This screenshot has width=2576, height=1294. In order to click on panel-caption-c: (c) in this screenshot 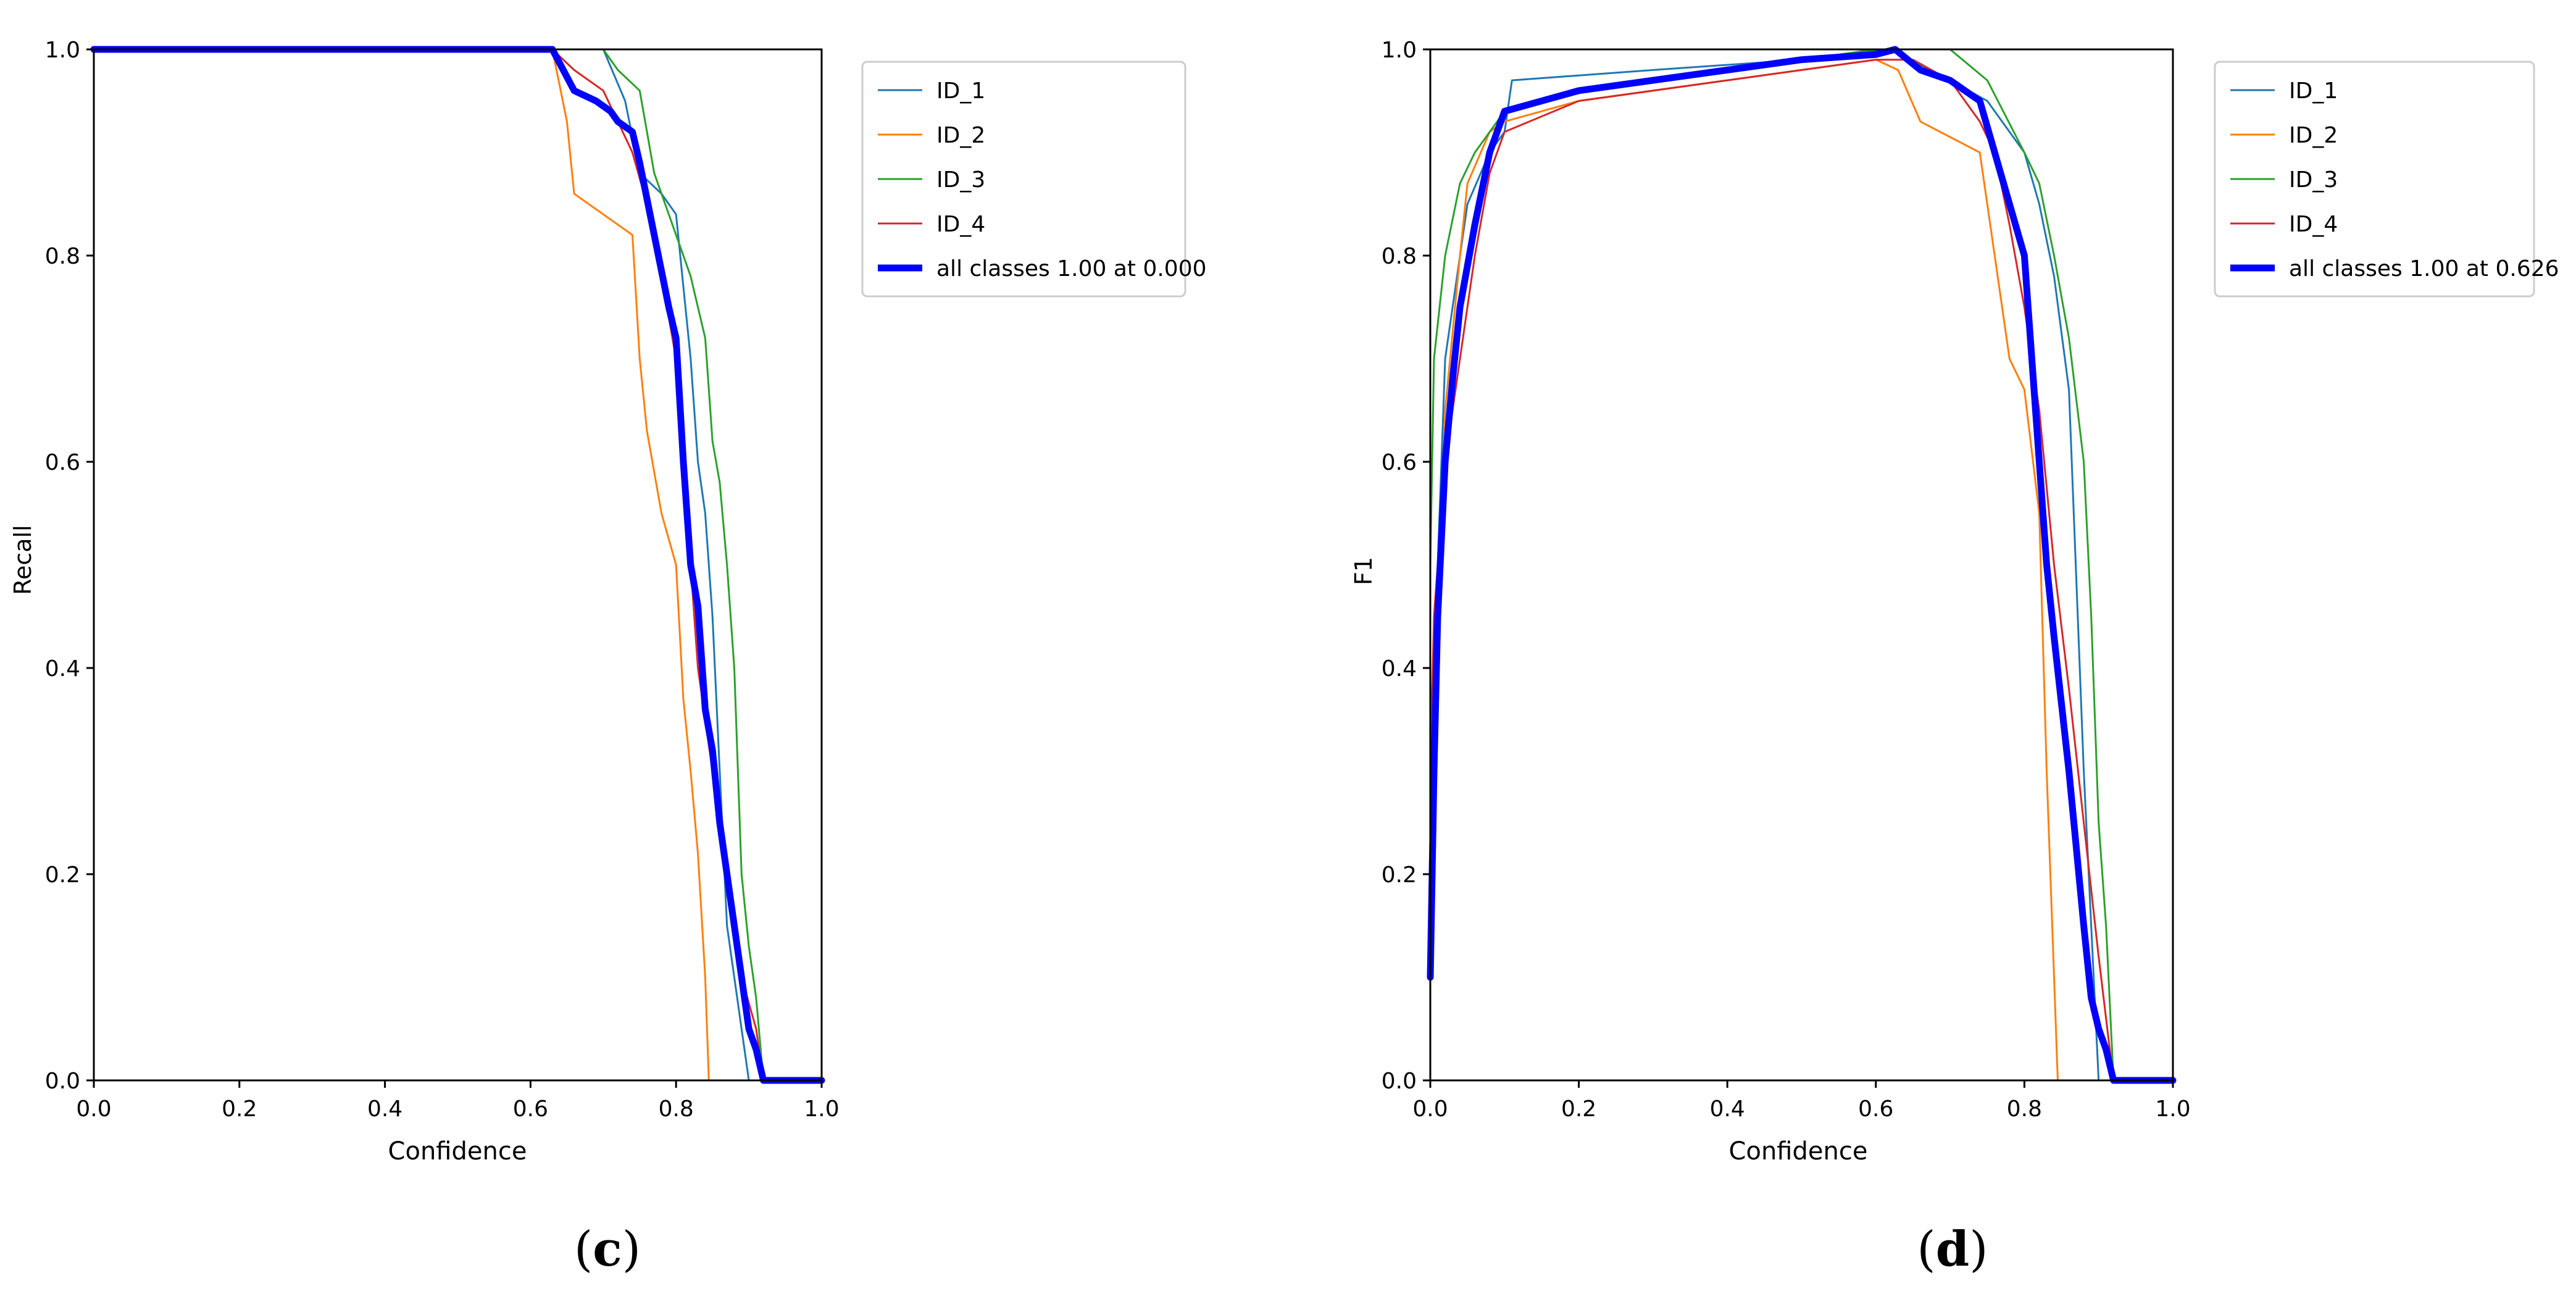, I will do `click(607, 1249)`.